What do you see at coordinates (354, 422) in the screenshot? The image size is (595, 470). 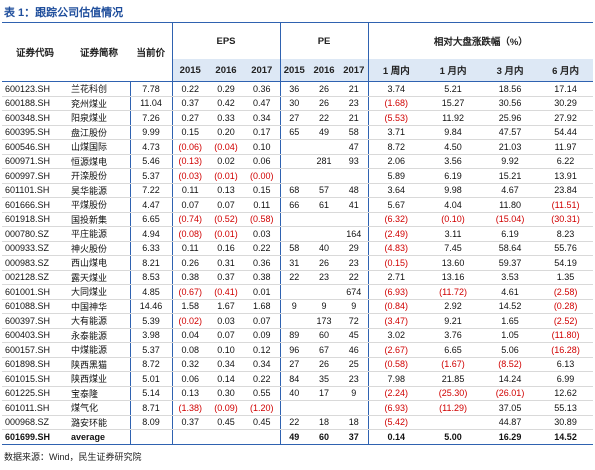 I see `cell: 18` at bounding box center [354, 422].